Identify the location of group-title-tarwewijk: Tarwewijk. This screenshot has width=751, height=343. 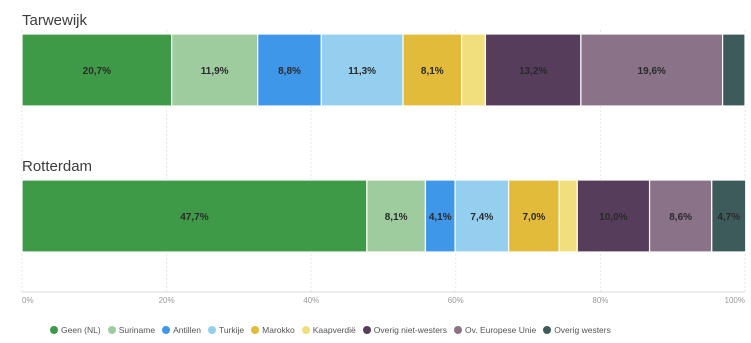
(55, 20).